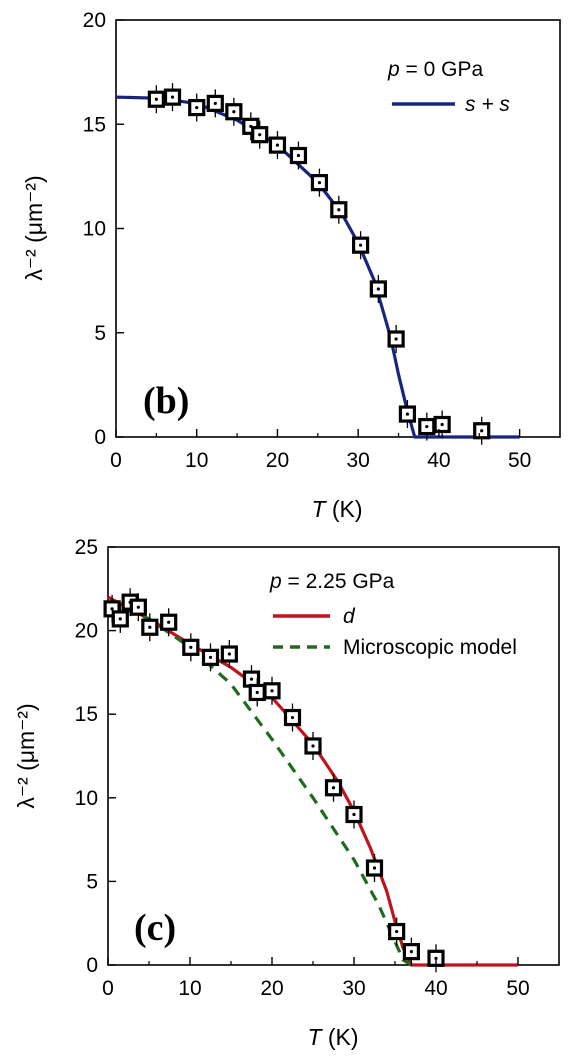 The width and height of the screenshot is (572, 1064). I want to click on panel-c-legend-label-microscopic: Microscopic model, so click(430, 647).